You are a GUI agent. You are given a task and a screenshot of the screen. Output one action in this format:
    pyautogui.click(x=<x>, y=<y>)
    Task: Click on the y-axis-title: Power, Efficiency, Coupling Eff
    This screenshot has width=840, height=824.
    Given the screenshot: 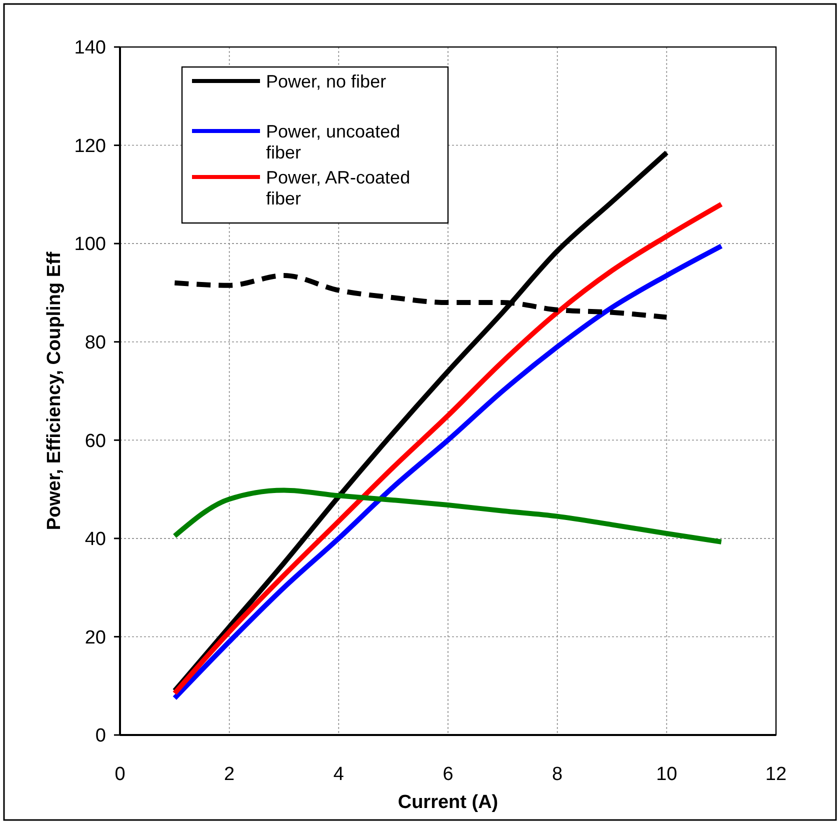 What is the action you would take?
    pyautogui.click(x=54, y=390)
    